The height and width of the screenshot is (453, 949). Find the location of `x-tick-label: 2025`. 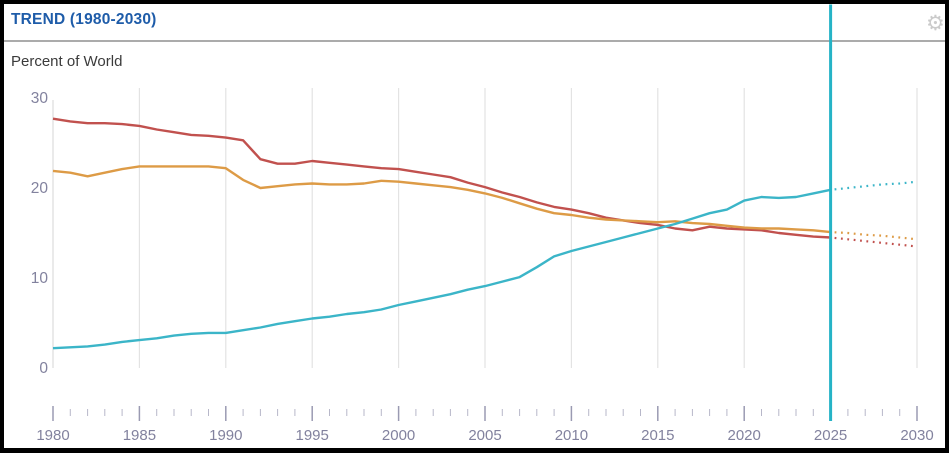

x-tick-label: 2025 is located at coordinates (830, 435).